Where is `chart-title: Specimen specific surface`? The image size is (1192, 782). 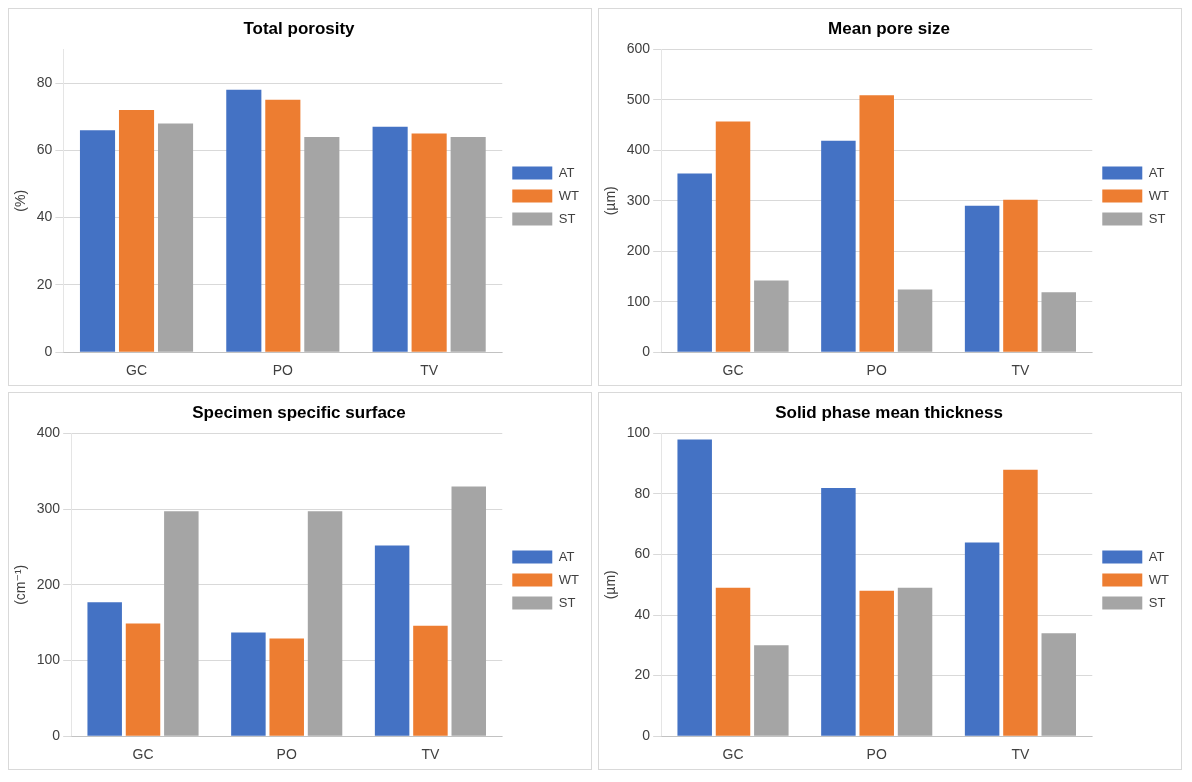 chart-title: Specimen specific surface is located at coordinates (299, 412).